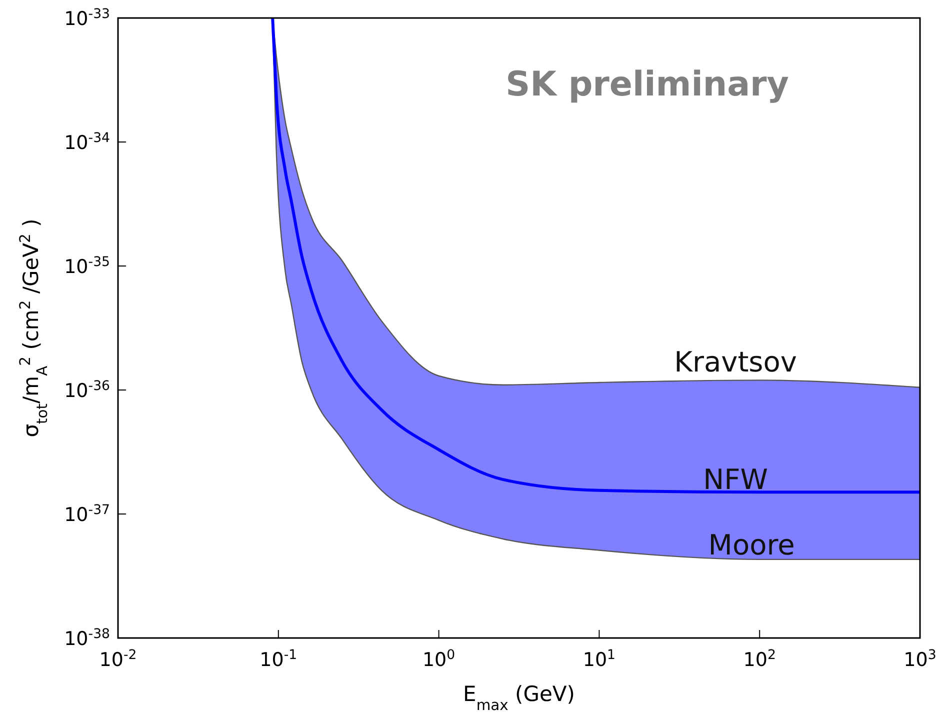 The height and width of the screenshot is (713, 942). Describe the element at coordinates (87, 514) in the screenshot. I see `y-tick-label: 10$^{-37}$` at that location.